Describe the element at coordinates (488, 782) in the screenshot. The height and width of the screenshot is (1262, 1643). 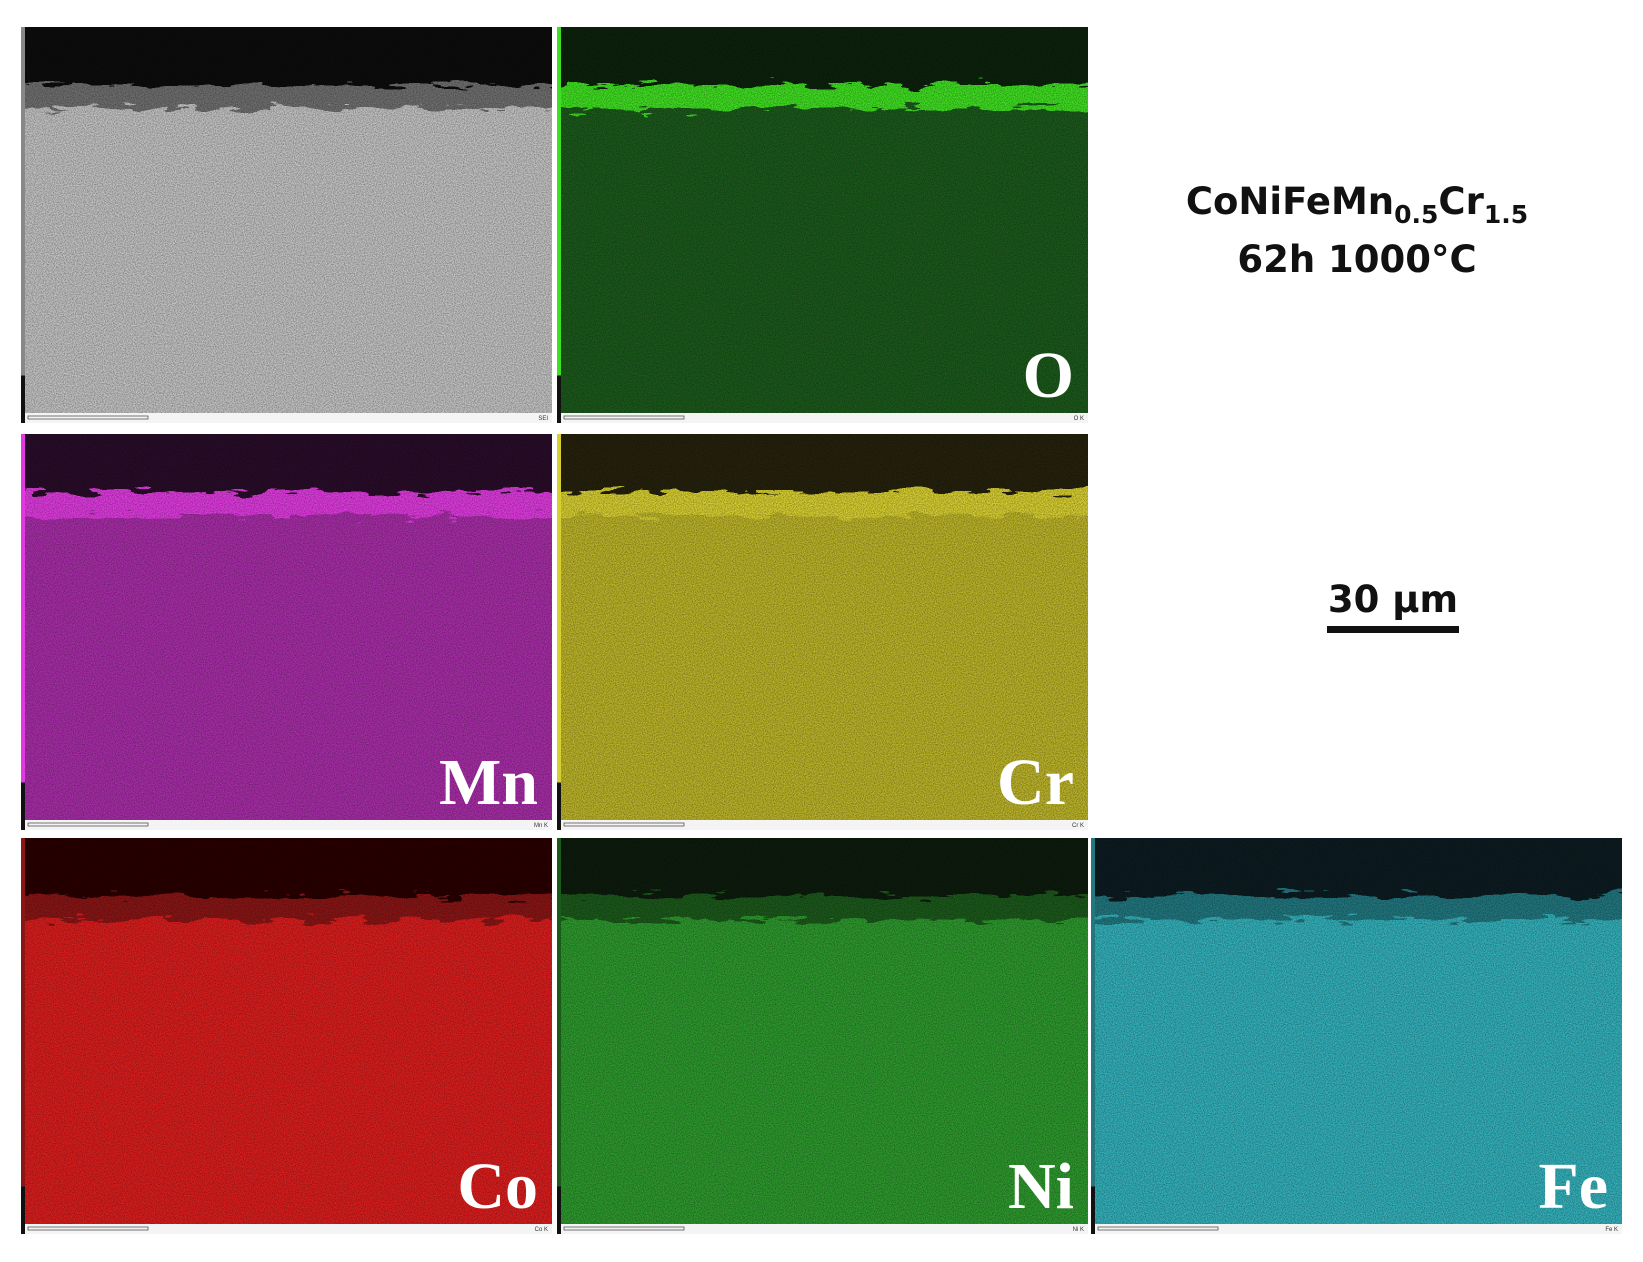
I see `element-label: Mn` at that location.